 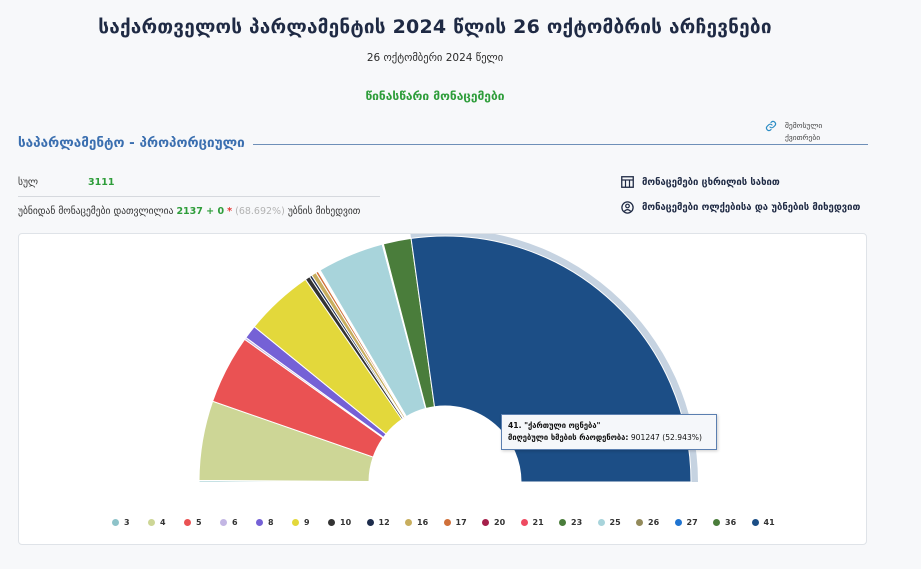 What do you see at coordinates (200, 211) in the screenshot?
I see `counted-value: 2137 + 0` at bounding box center [200, 211].